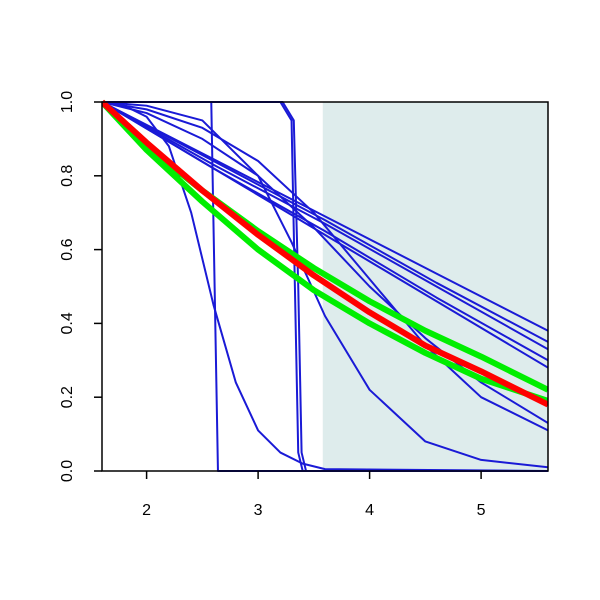 This screenshot has width=600, height=600. Describe the element at coordinates (146, 510) in the screenshot. I see `x-tick-label: 2` at that location.